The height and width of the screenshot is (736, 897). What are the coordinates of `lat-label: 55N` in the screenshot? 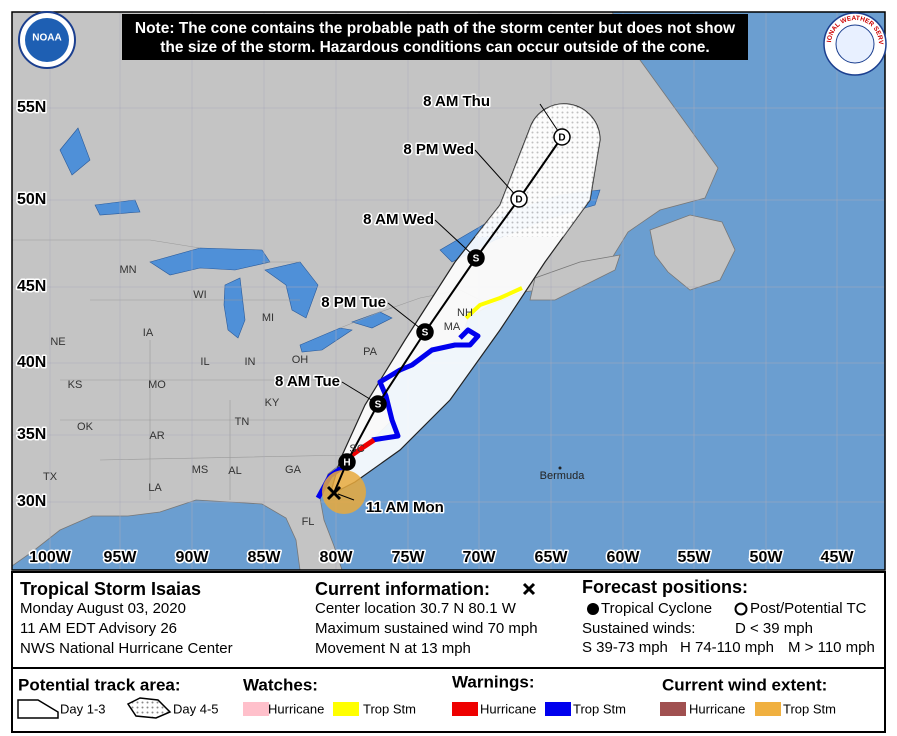 It's located at (31, 107).